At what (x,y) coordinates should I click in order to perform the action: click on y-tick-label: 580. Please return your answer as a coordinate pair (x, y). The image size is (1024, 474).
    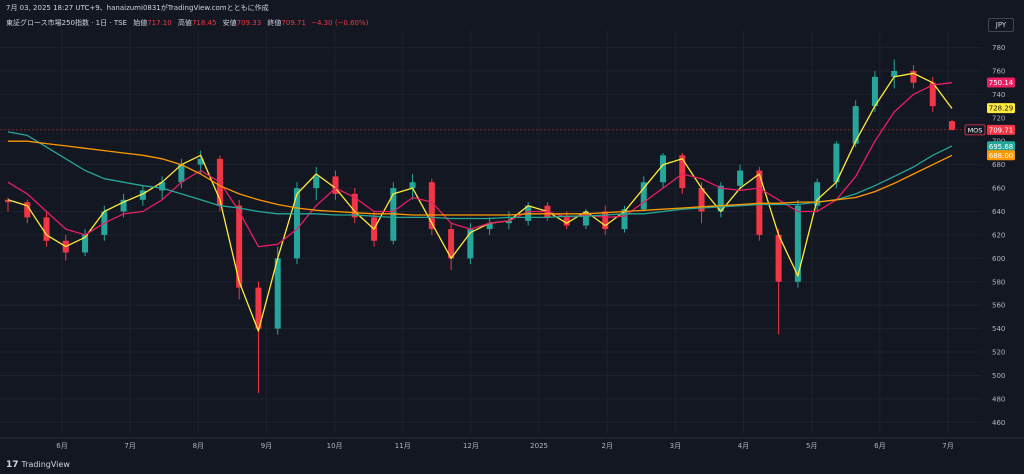
    Looking at the image, I should click on (998, 282).